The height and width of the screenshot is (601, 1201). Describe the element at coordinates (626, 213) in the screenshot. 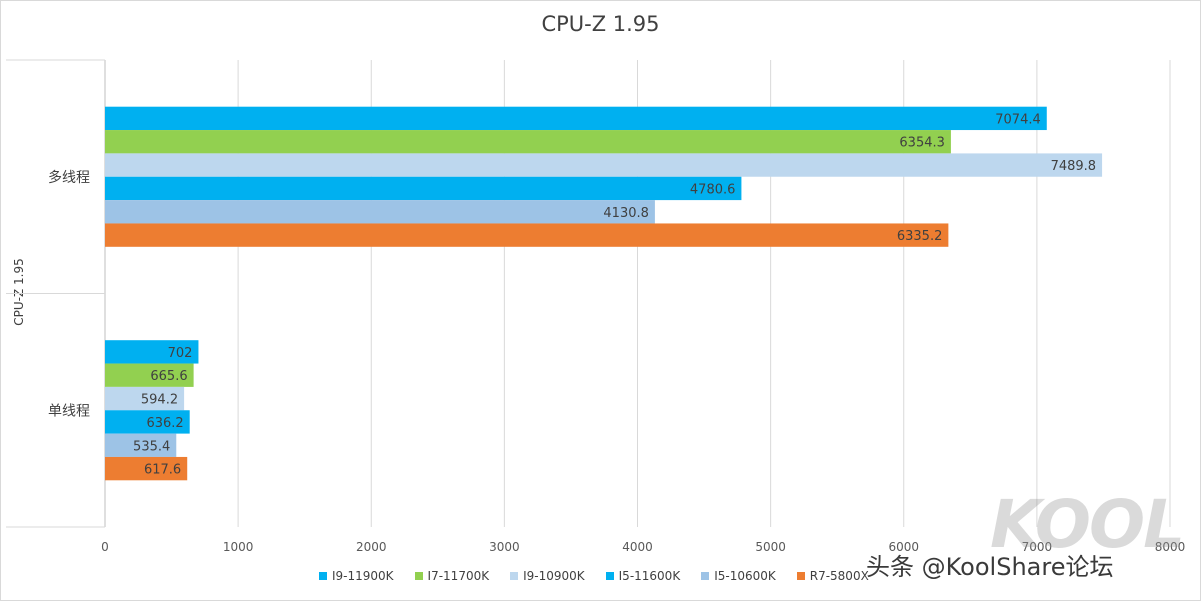

I see `data-label: 4130.8` at that location.